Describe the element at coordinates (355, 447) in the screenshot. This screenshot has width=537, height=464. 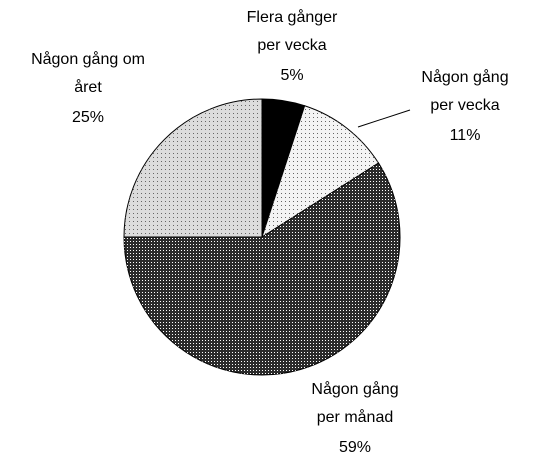
I see `slice-value-label: 59%` at that location.